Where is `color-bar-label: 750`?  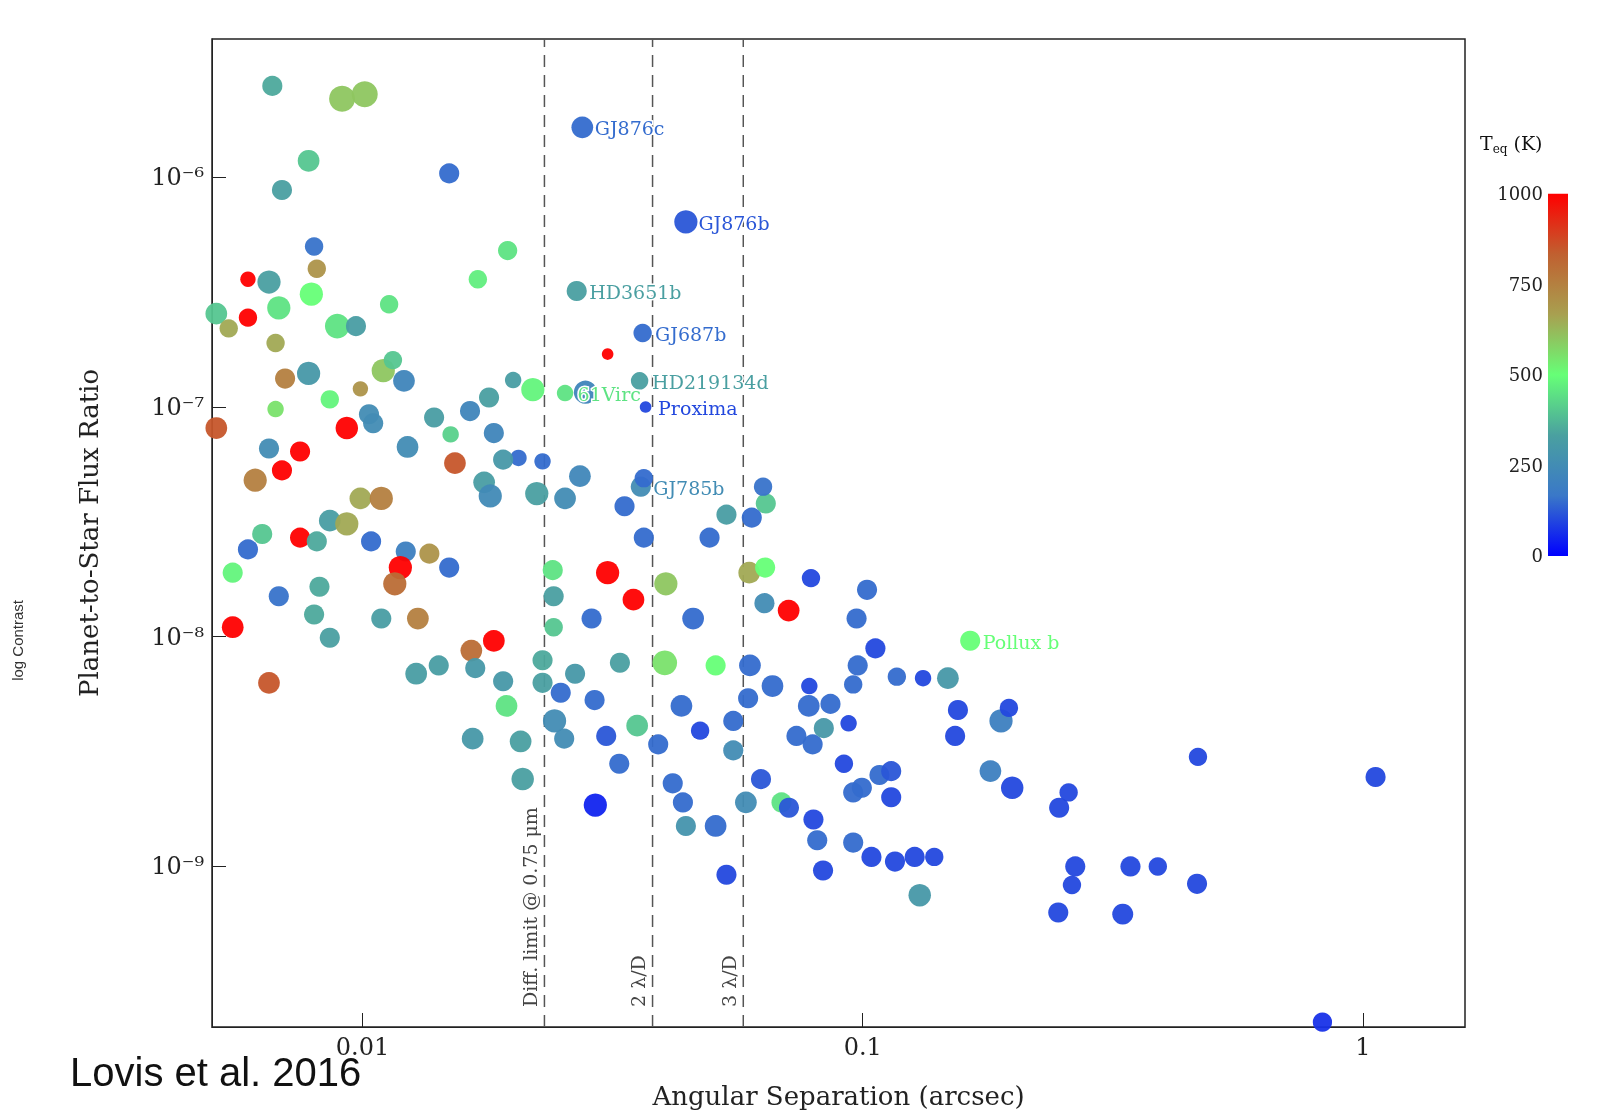 color-bar-label: 750 is located at coordinates (1525, 284).